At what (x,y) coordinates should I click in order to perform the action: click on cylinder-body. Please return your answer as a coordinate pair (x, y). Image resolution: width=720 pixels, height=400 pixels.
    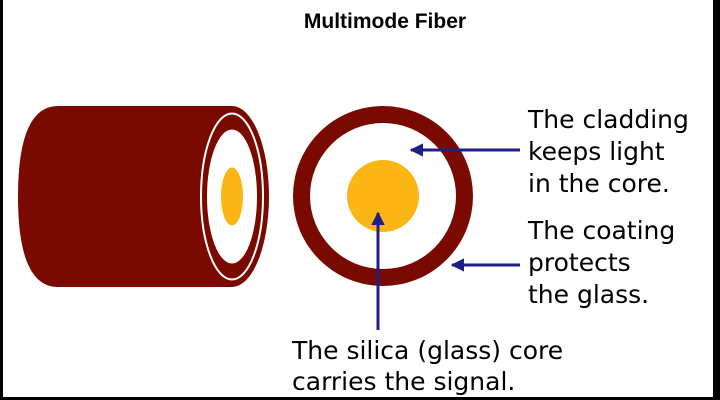
    Looking at the image, I should click on (125, 196).